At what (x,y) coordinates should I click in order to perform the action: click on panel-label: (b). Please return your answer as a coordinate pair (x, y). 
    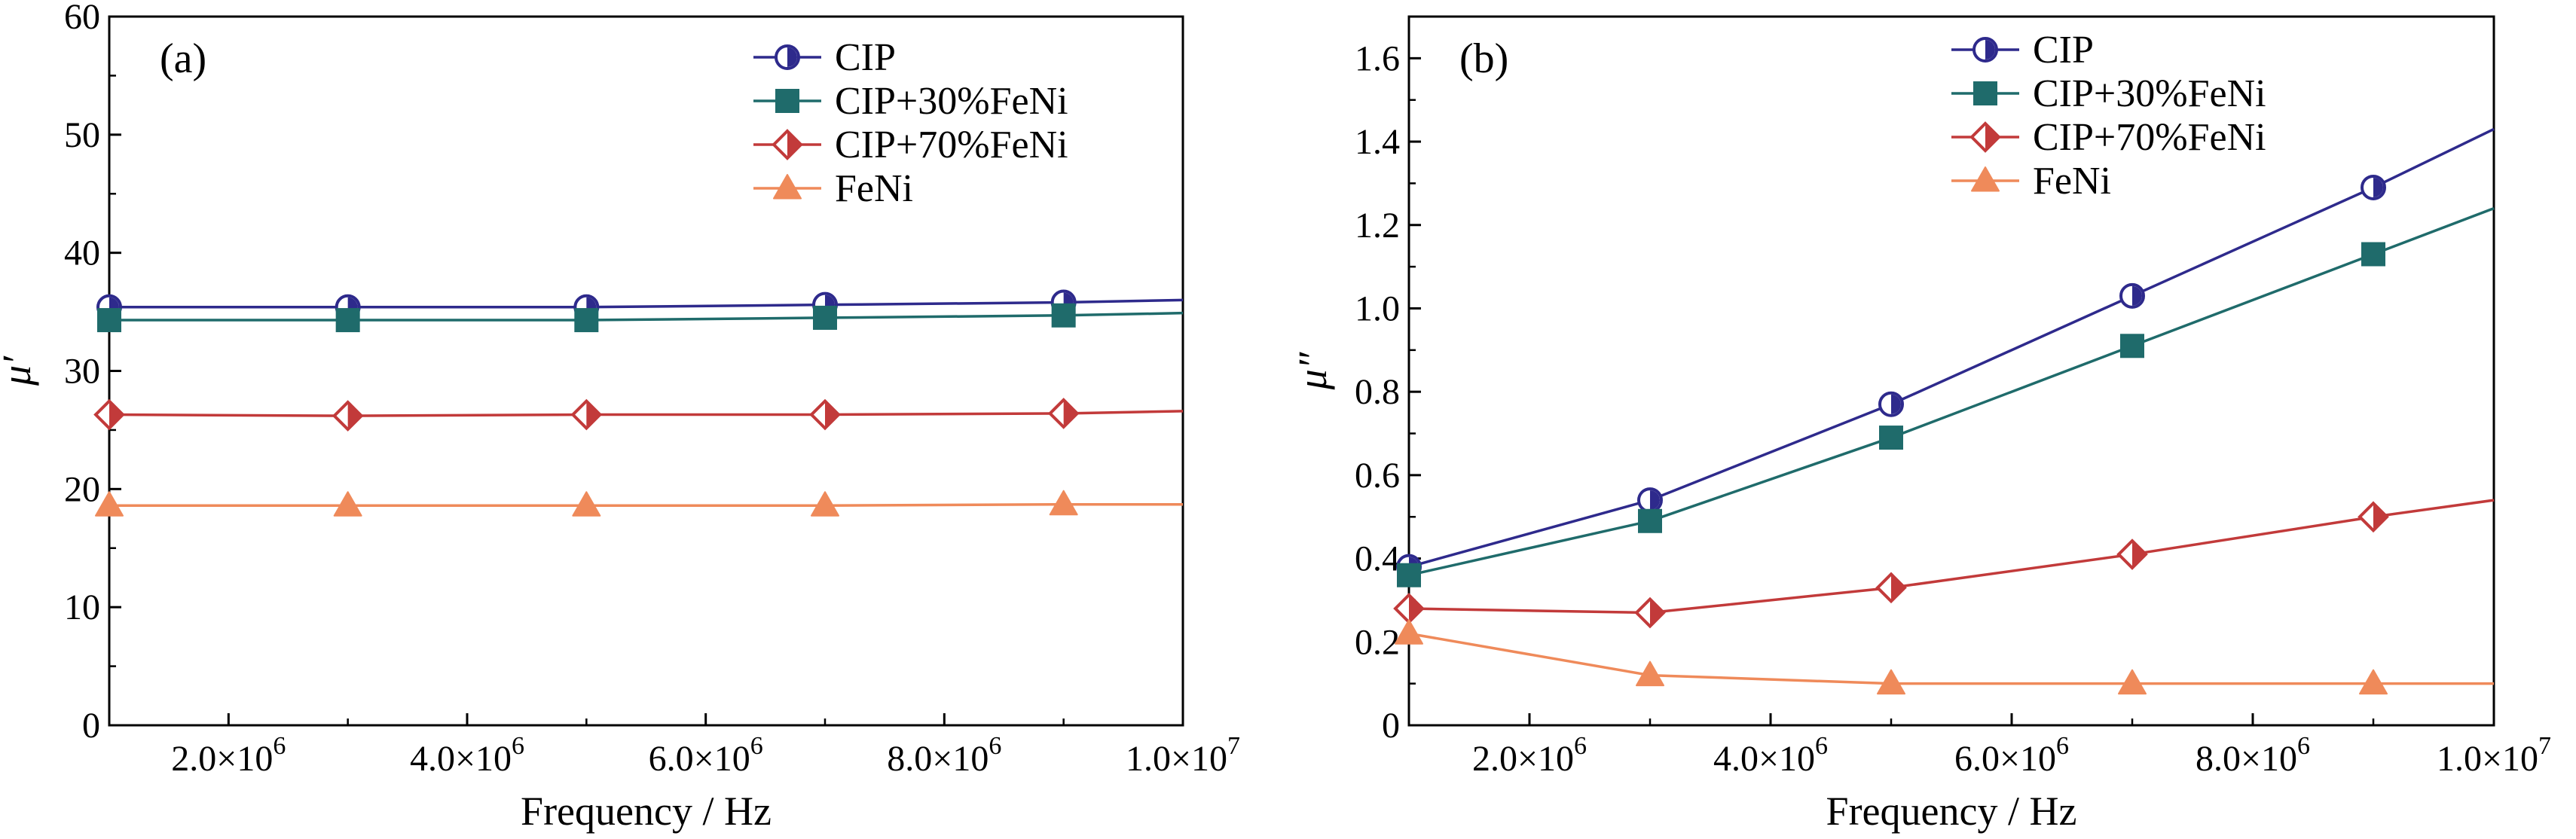
    Looking at the image, I should click on (1483, 59).